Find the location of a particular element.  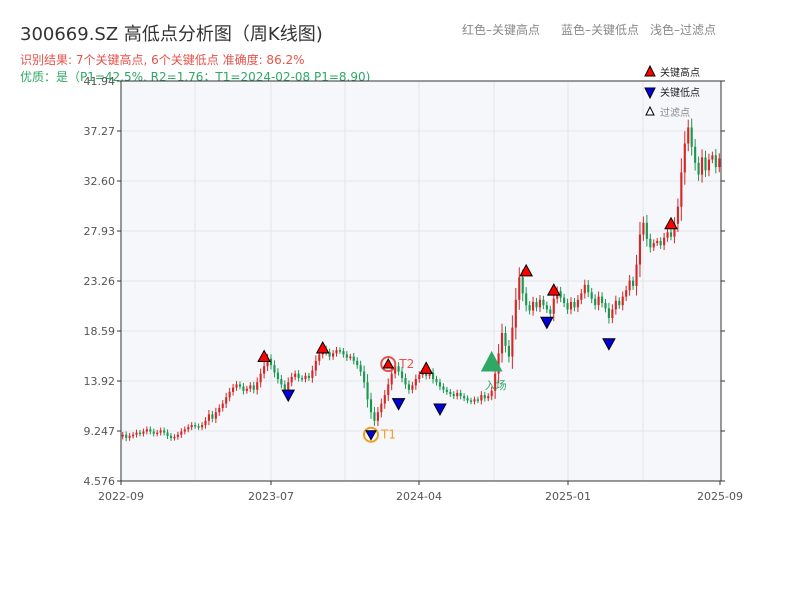

legend-blue-note: 蓝色–关键低点 is located at coordinates (600, 30).